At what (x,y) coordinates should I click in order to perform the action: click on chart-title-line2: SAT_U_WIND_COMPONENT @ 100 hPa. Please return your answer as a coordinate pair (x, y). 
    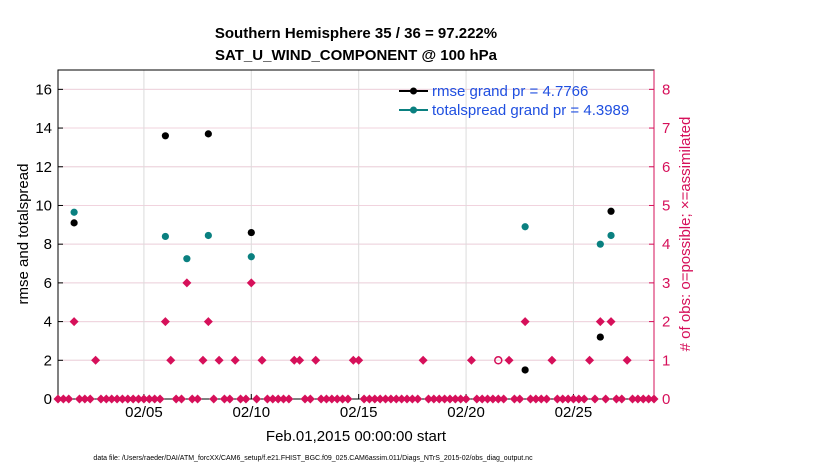
    Looking at the image, I should click on (356, 55).